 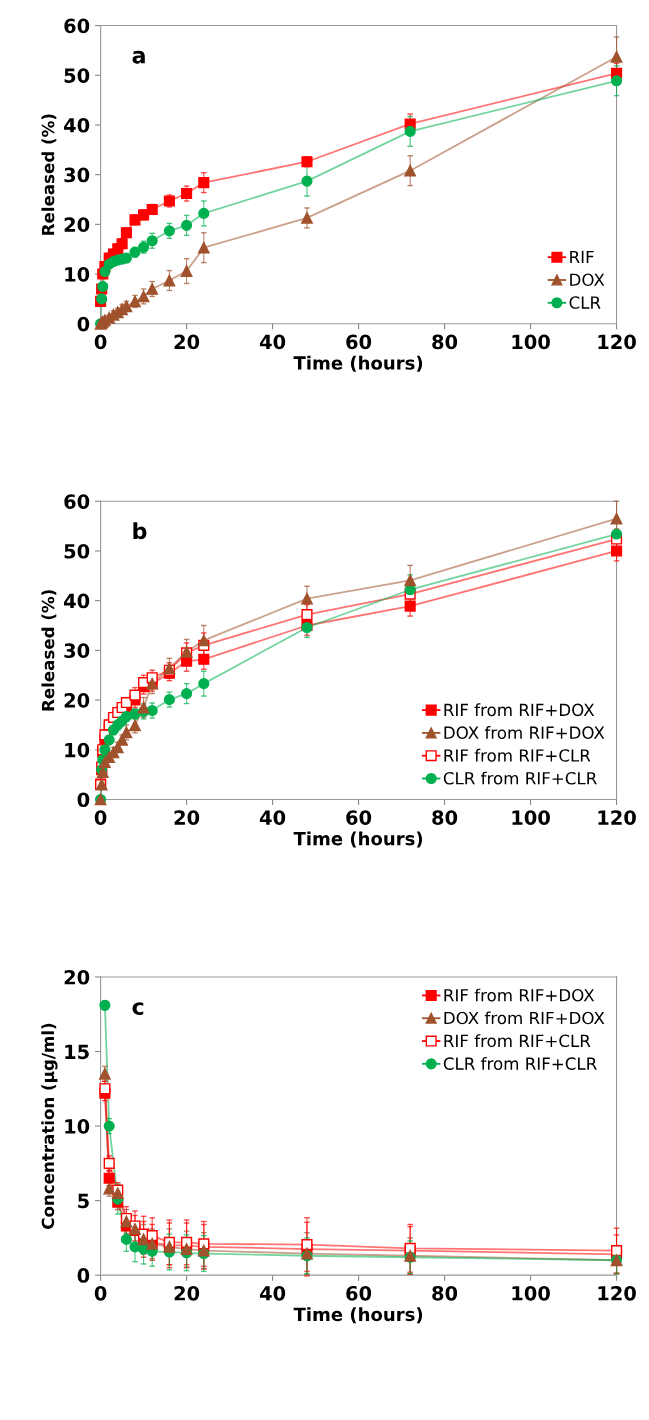 What do you see at coordinates (138, 1009) in the screenshot?
I see `text: c` at bounding box center [138, 1009].